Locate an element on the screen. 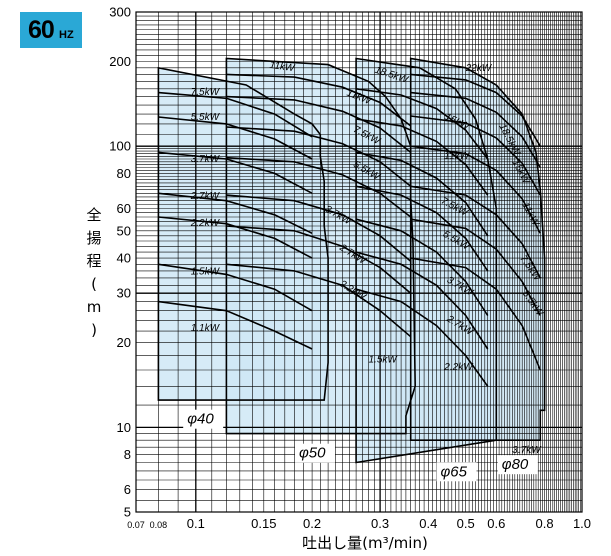 This screenshot has width=611, height=556. frequency-badge: 60 HZ is located at coordinates (51, 30).